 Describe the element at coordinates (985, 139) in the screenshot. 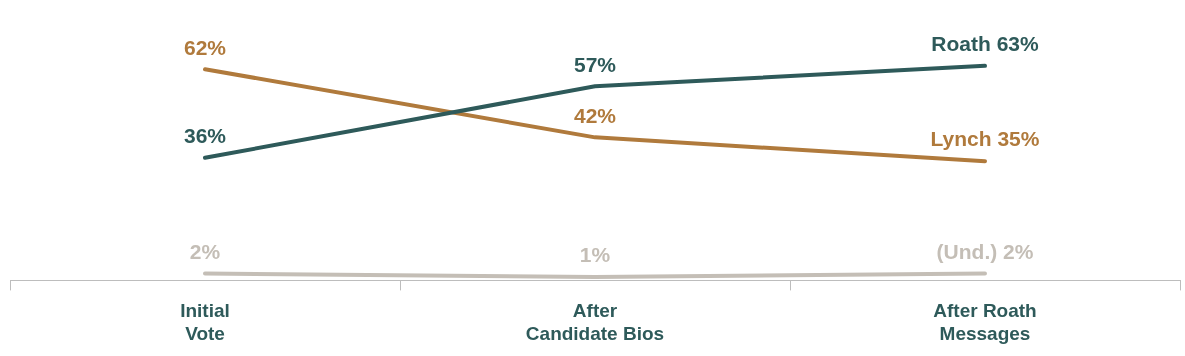

I see `data-label: Lynch 35%` at that location.